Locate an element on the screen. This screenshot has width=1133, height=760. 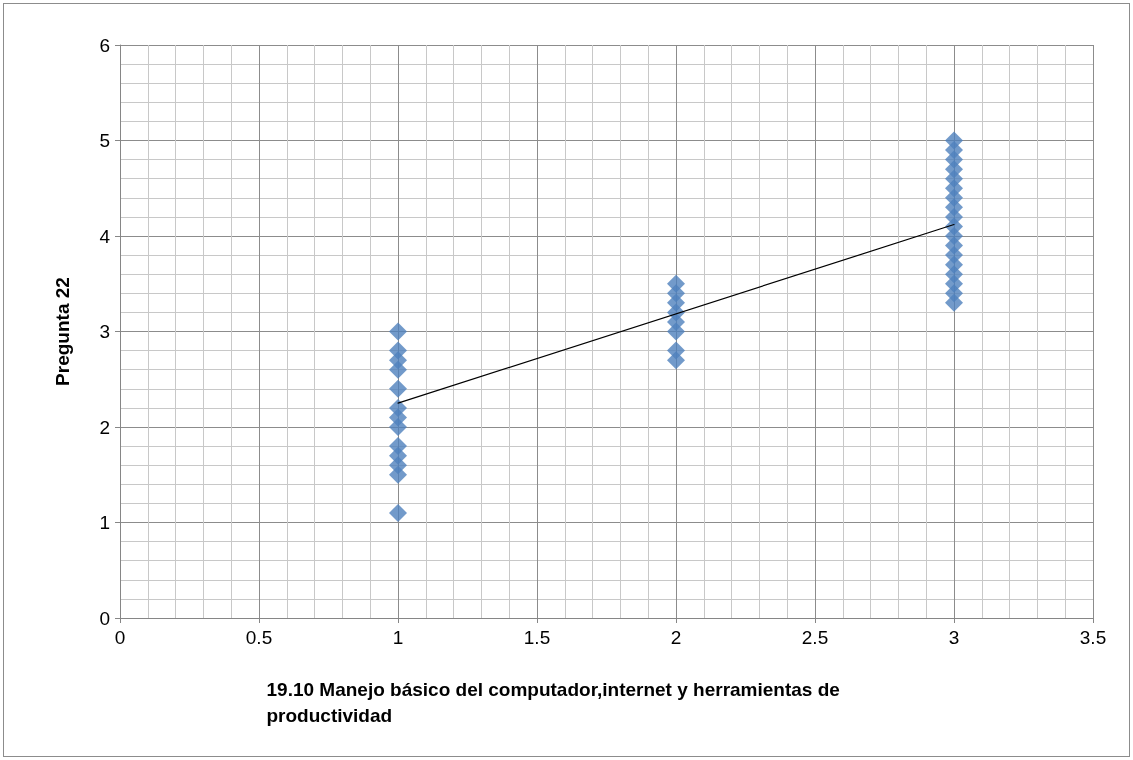
x-tick-label: 3.5 is located at coordinates (1093, 637).